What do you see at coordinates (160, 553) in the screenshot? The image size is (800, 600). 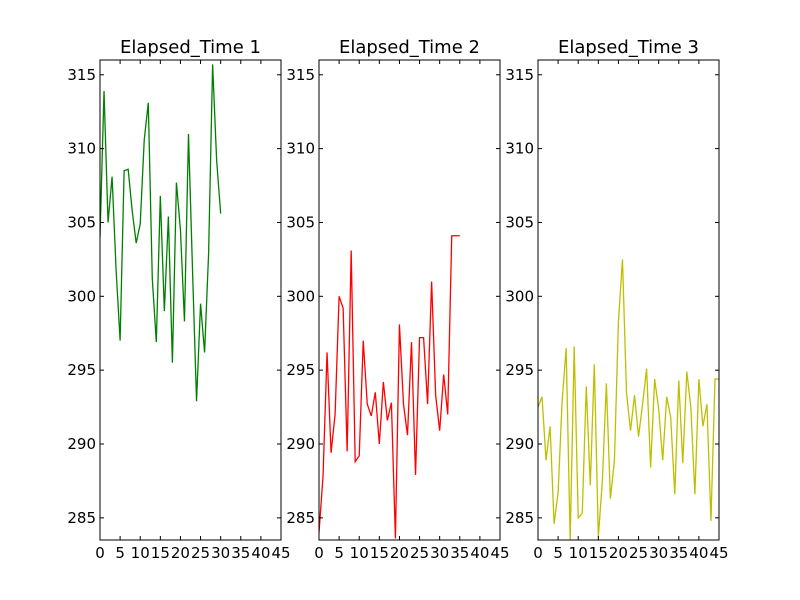 I see `subplot-1-xtick-label: 15` at bounding box center [160, 553].